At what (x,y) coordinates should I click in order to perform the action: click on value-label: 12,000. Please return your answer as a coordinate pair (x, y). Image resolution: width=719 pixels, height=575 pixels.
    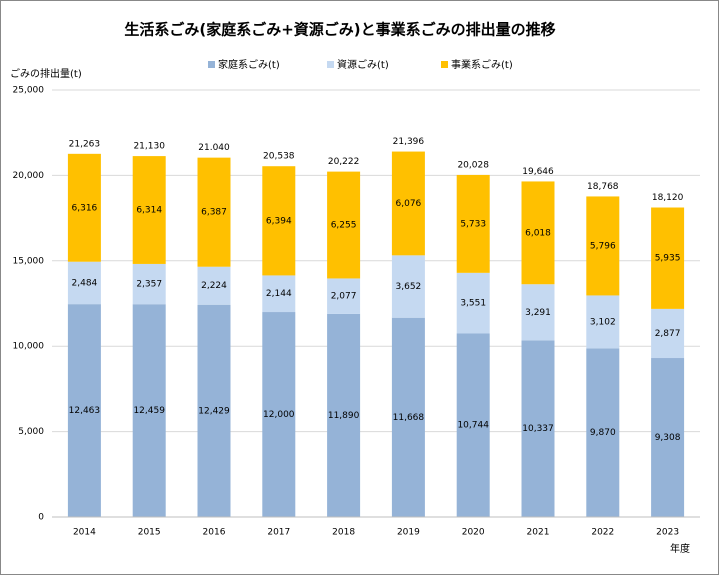
    Looking at the image, I should click on (279, 415).